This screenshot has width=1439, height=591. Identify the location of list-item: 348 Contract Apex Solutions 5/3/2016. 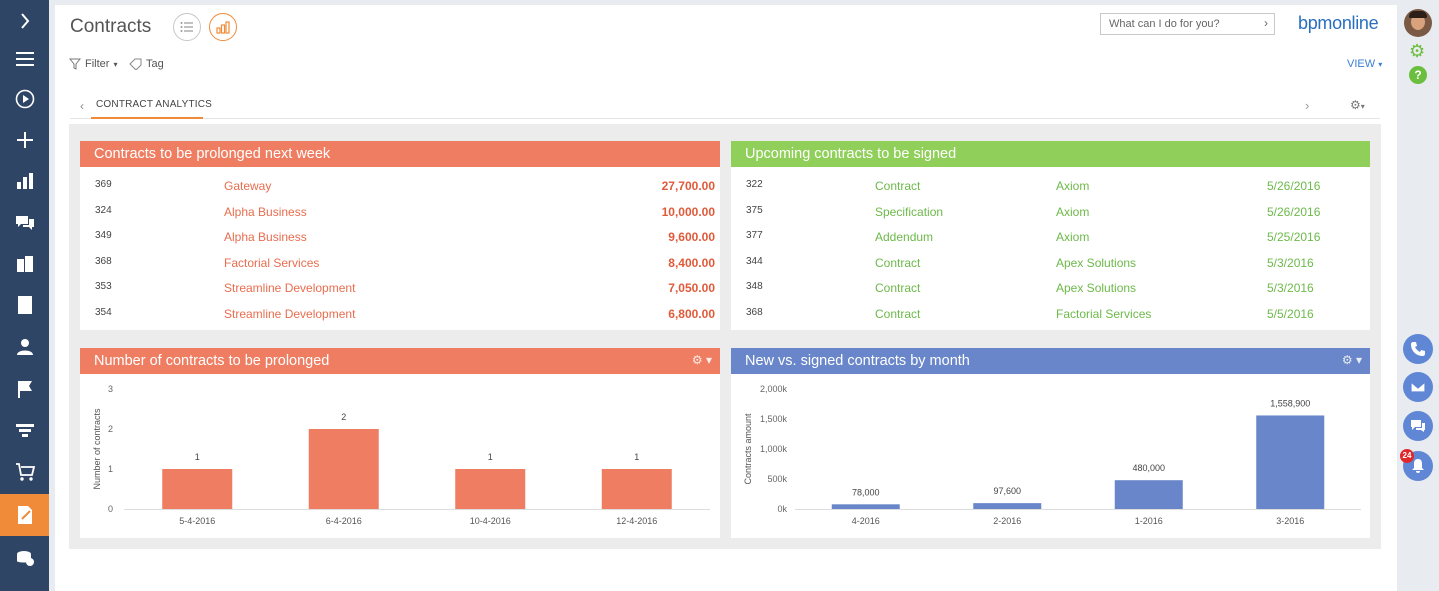
(1050, 291).